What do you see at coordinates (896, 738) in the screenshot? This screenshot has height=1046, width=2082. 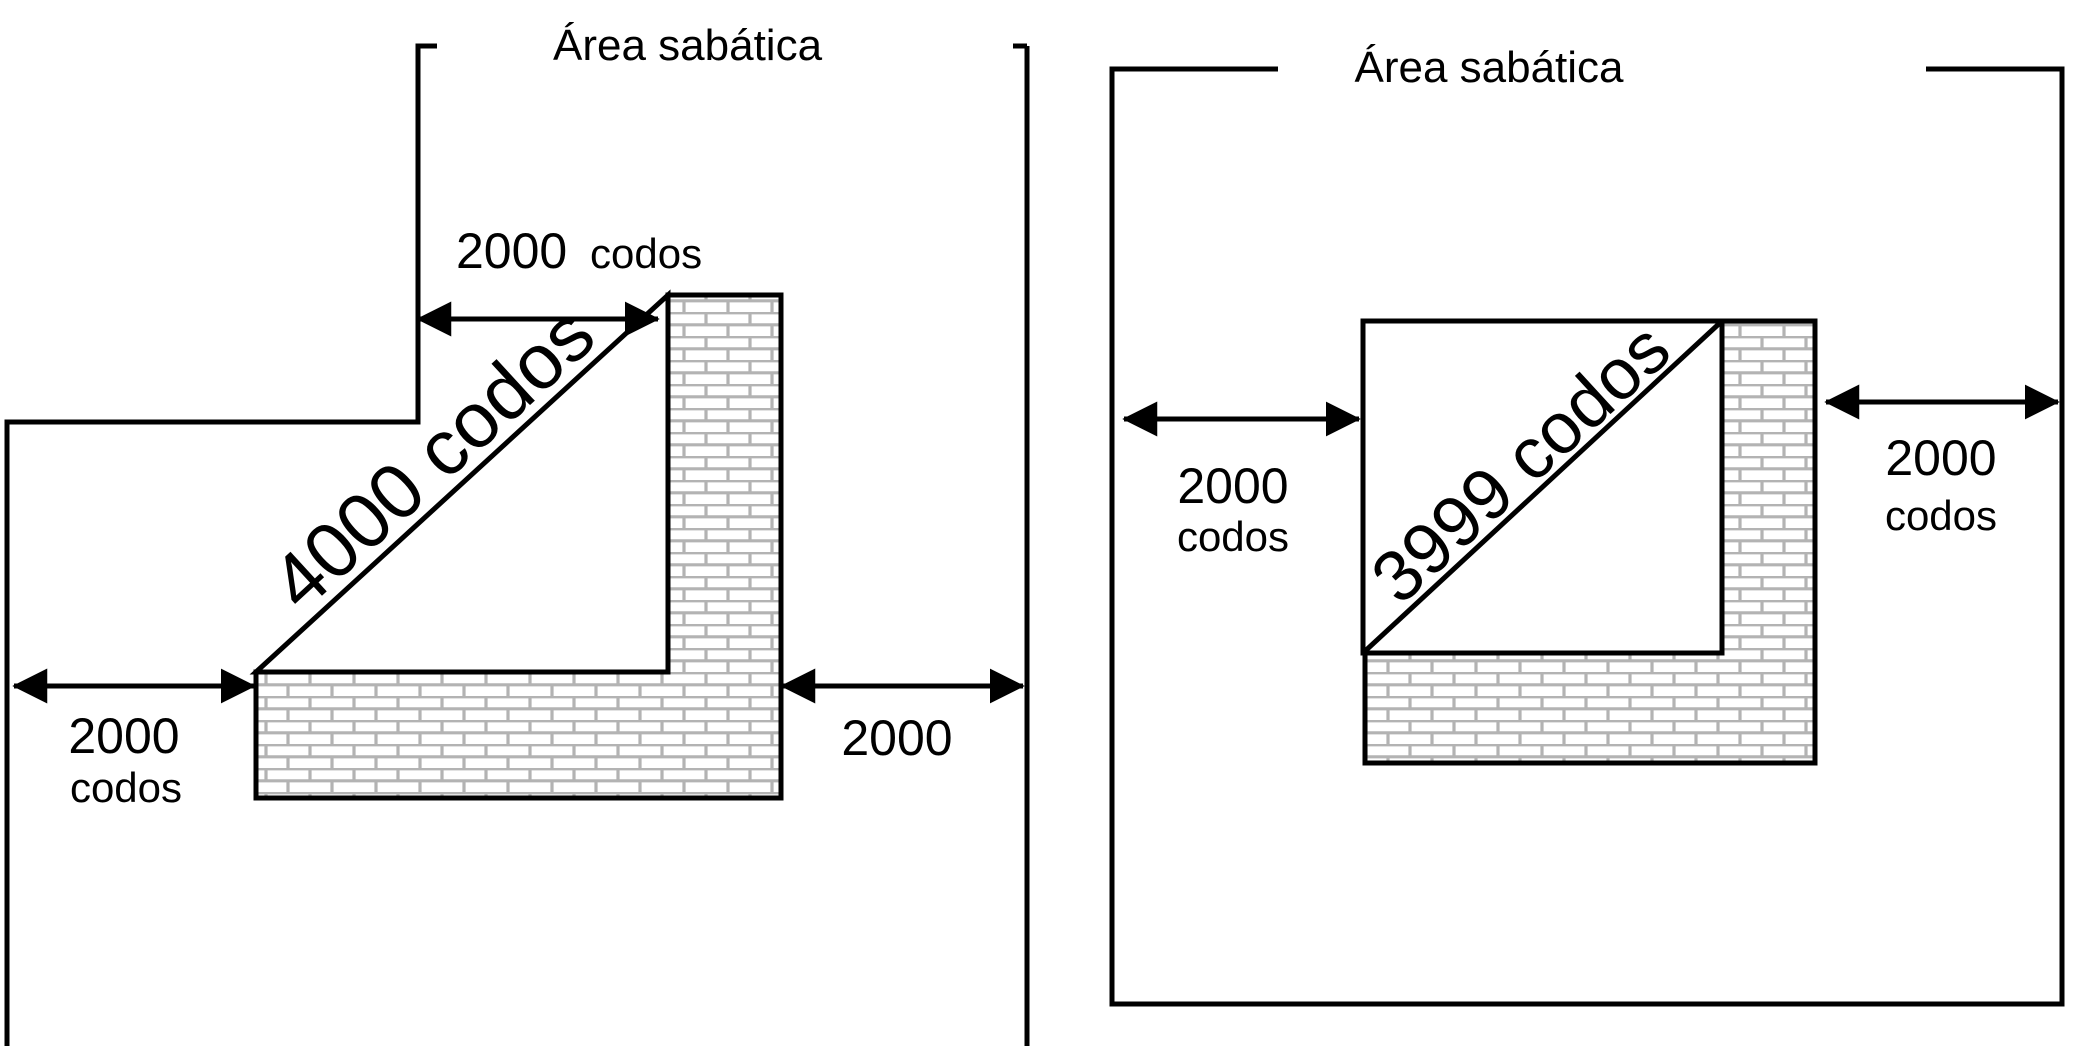 I see `left-right-distance-label: 2000` at bounding box center [896, 738].